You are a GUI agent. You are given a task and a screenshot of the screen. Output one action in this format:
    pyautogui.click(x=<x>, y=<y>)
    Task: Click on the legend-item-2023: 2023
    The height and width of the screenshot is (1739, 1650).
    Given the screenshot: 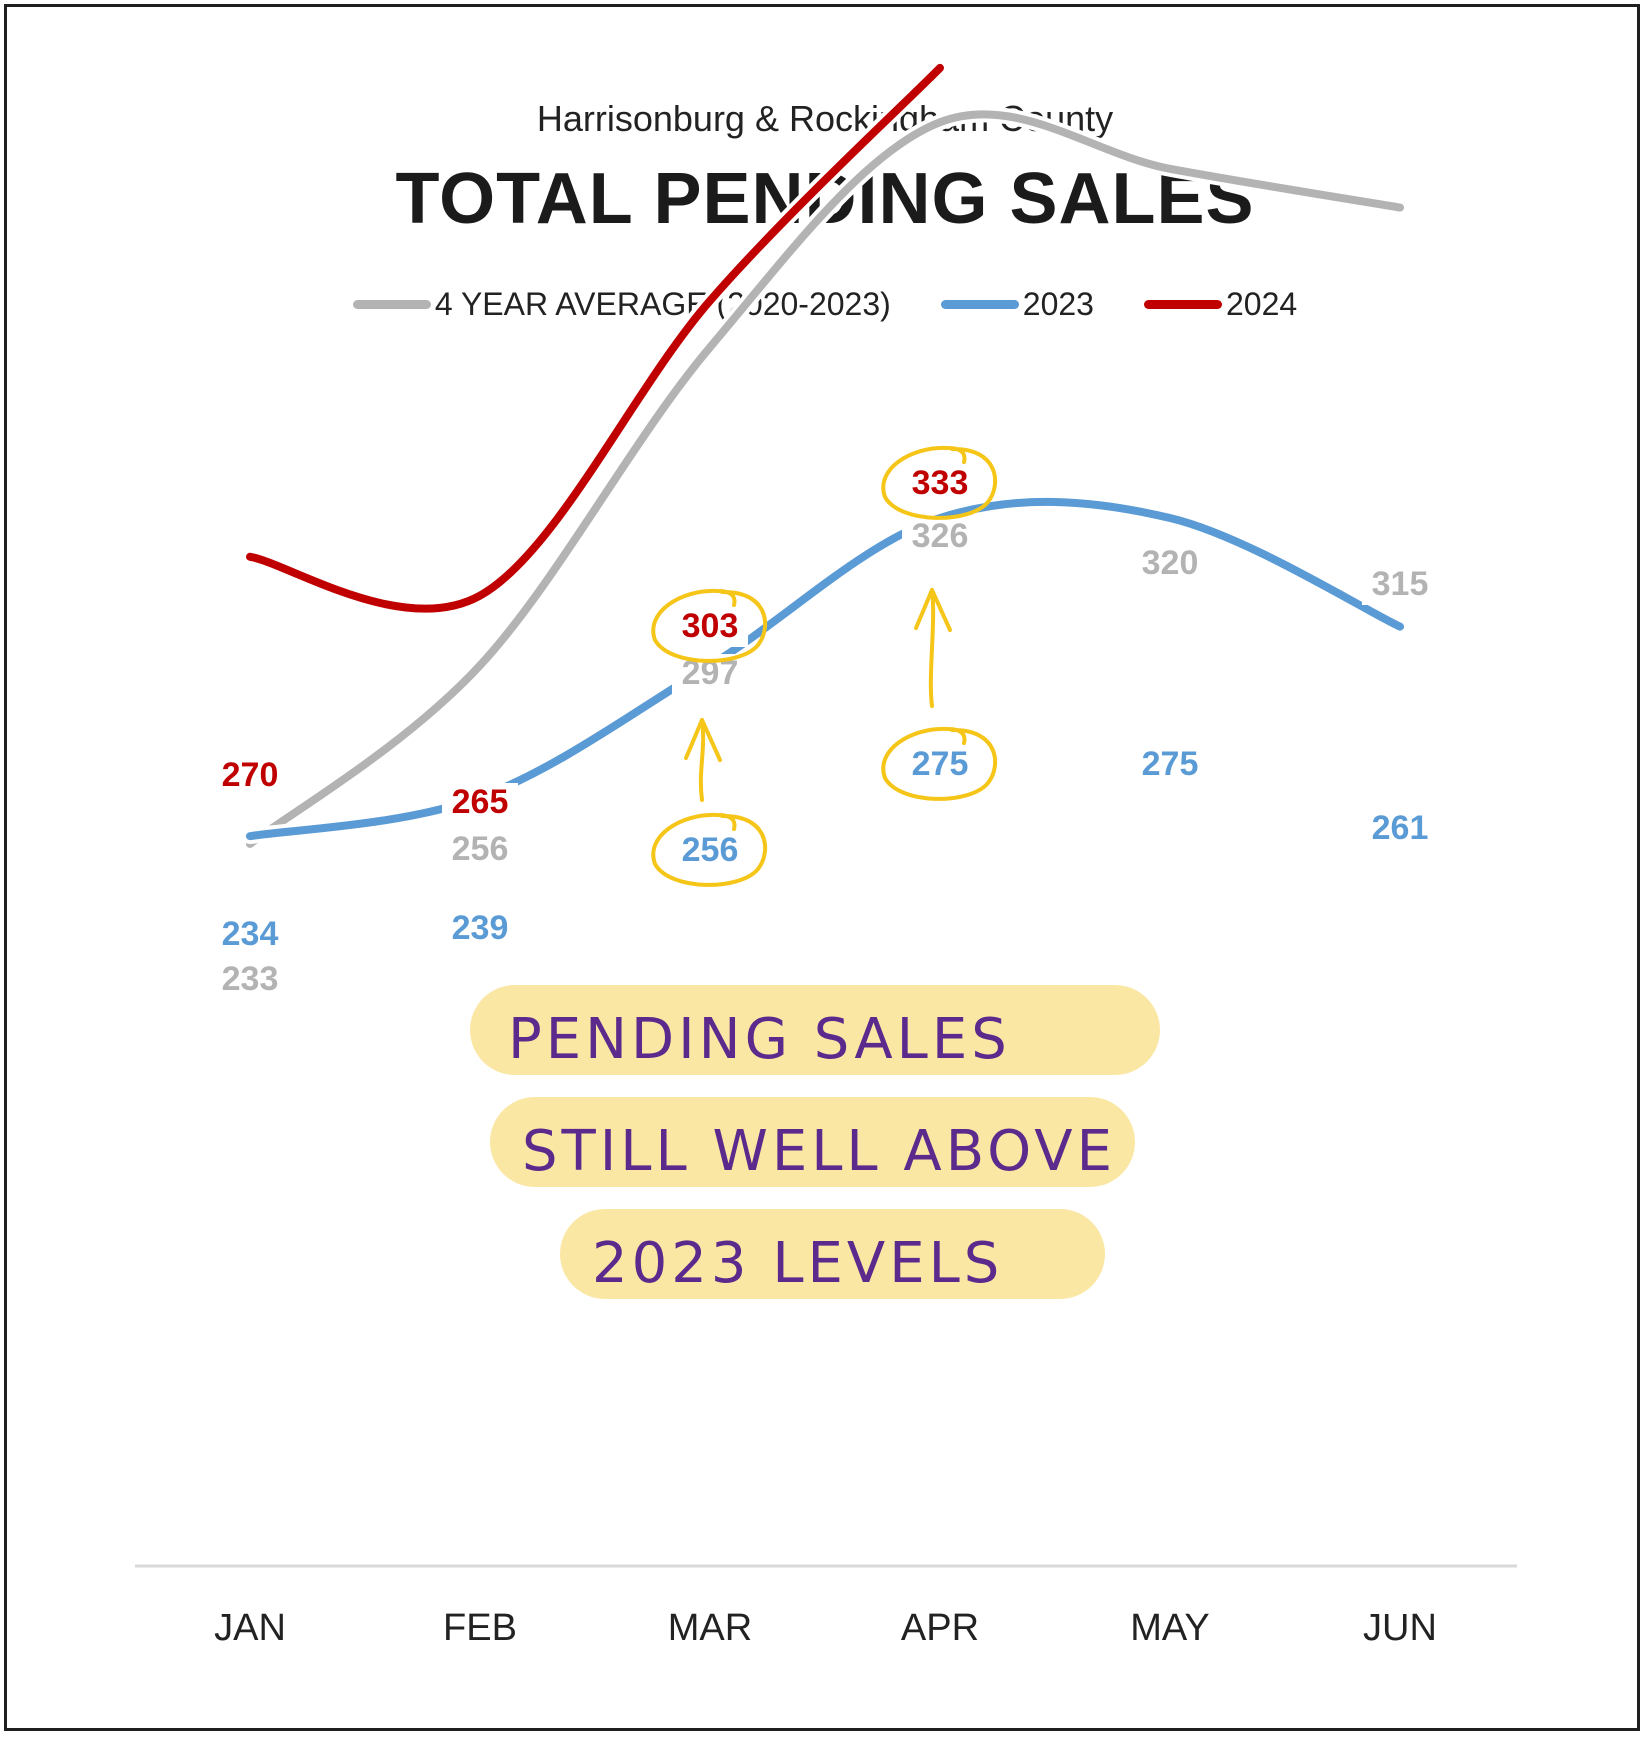 What is the action you would take?
    pyautogui.click(x=1017, y=304)
    